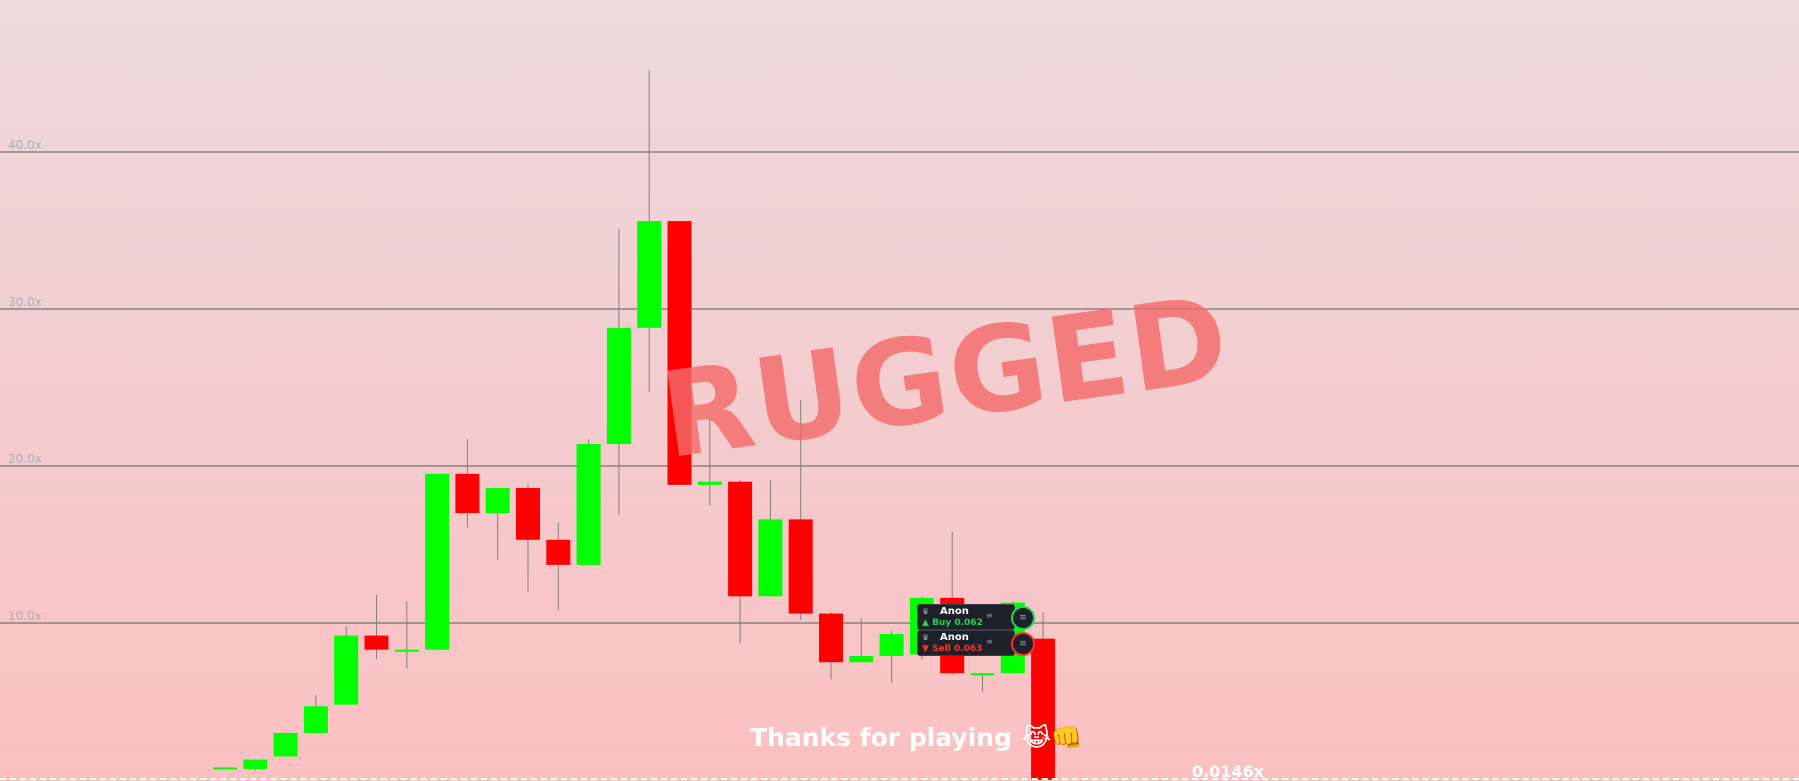  What do you see at coordinates (1228, 771) in the screenshot?
I see `current-multiplier: 0.0146x` at bounding box center [1228, 771].